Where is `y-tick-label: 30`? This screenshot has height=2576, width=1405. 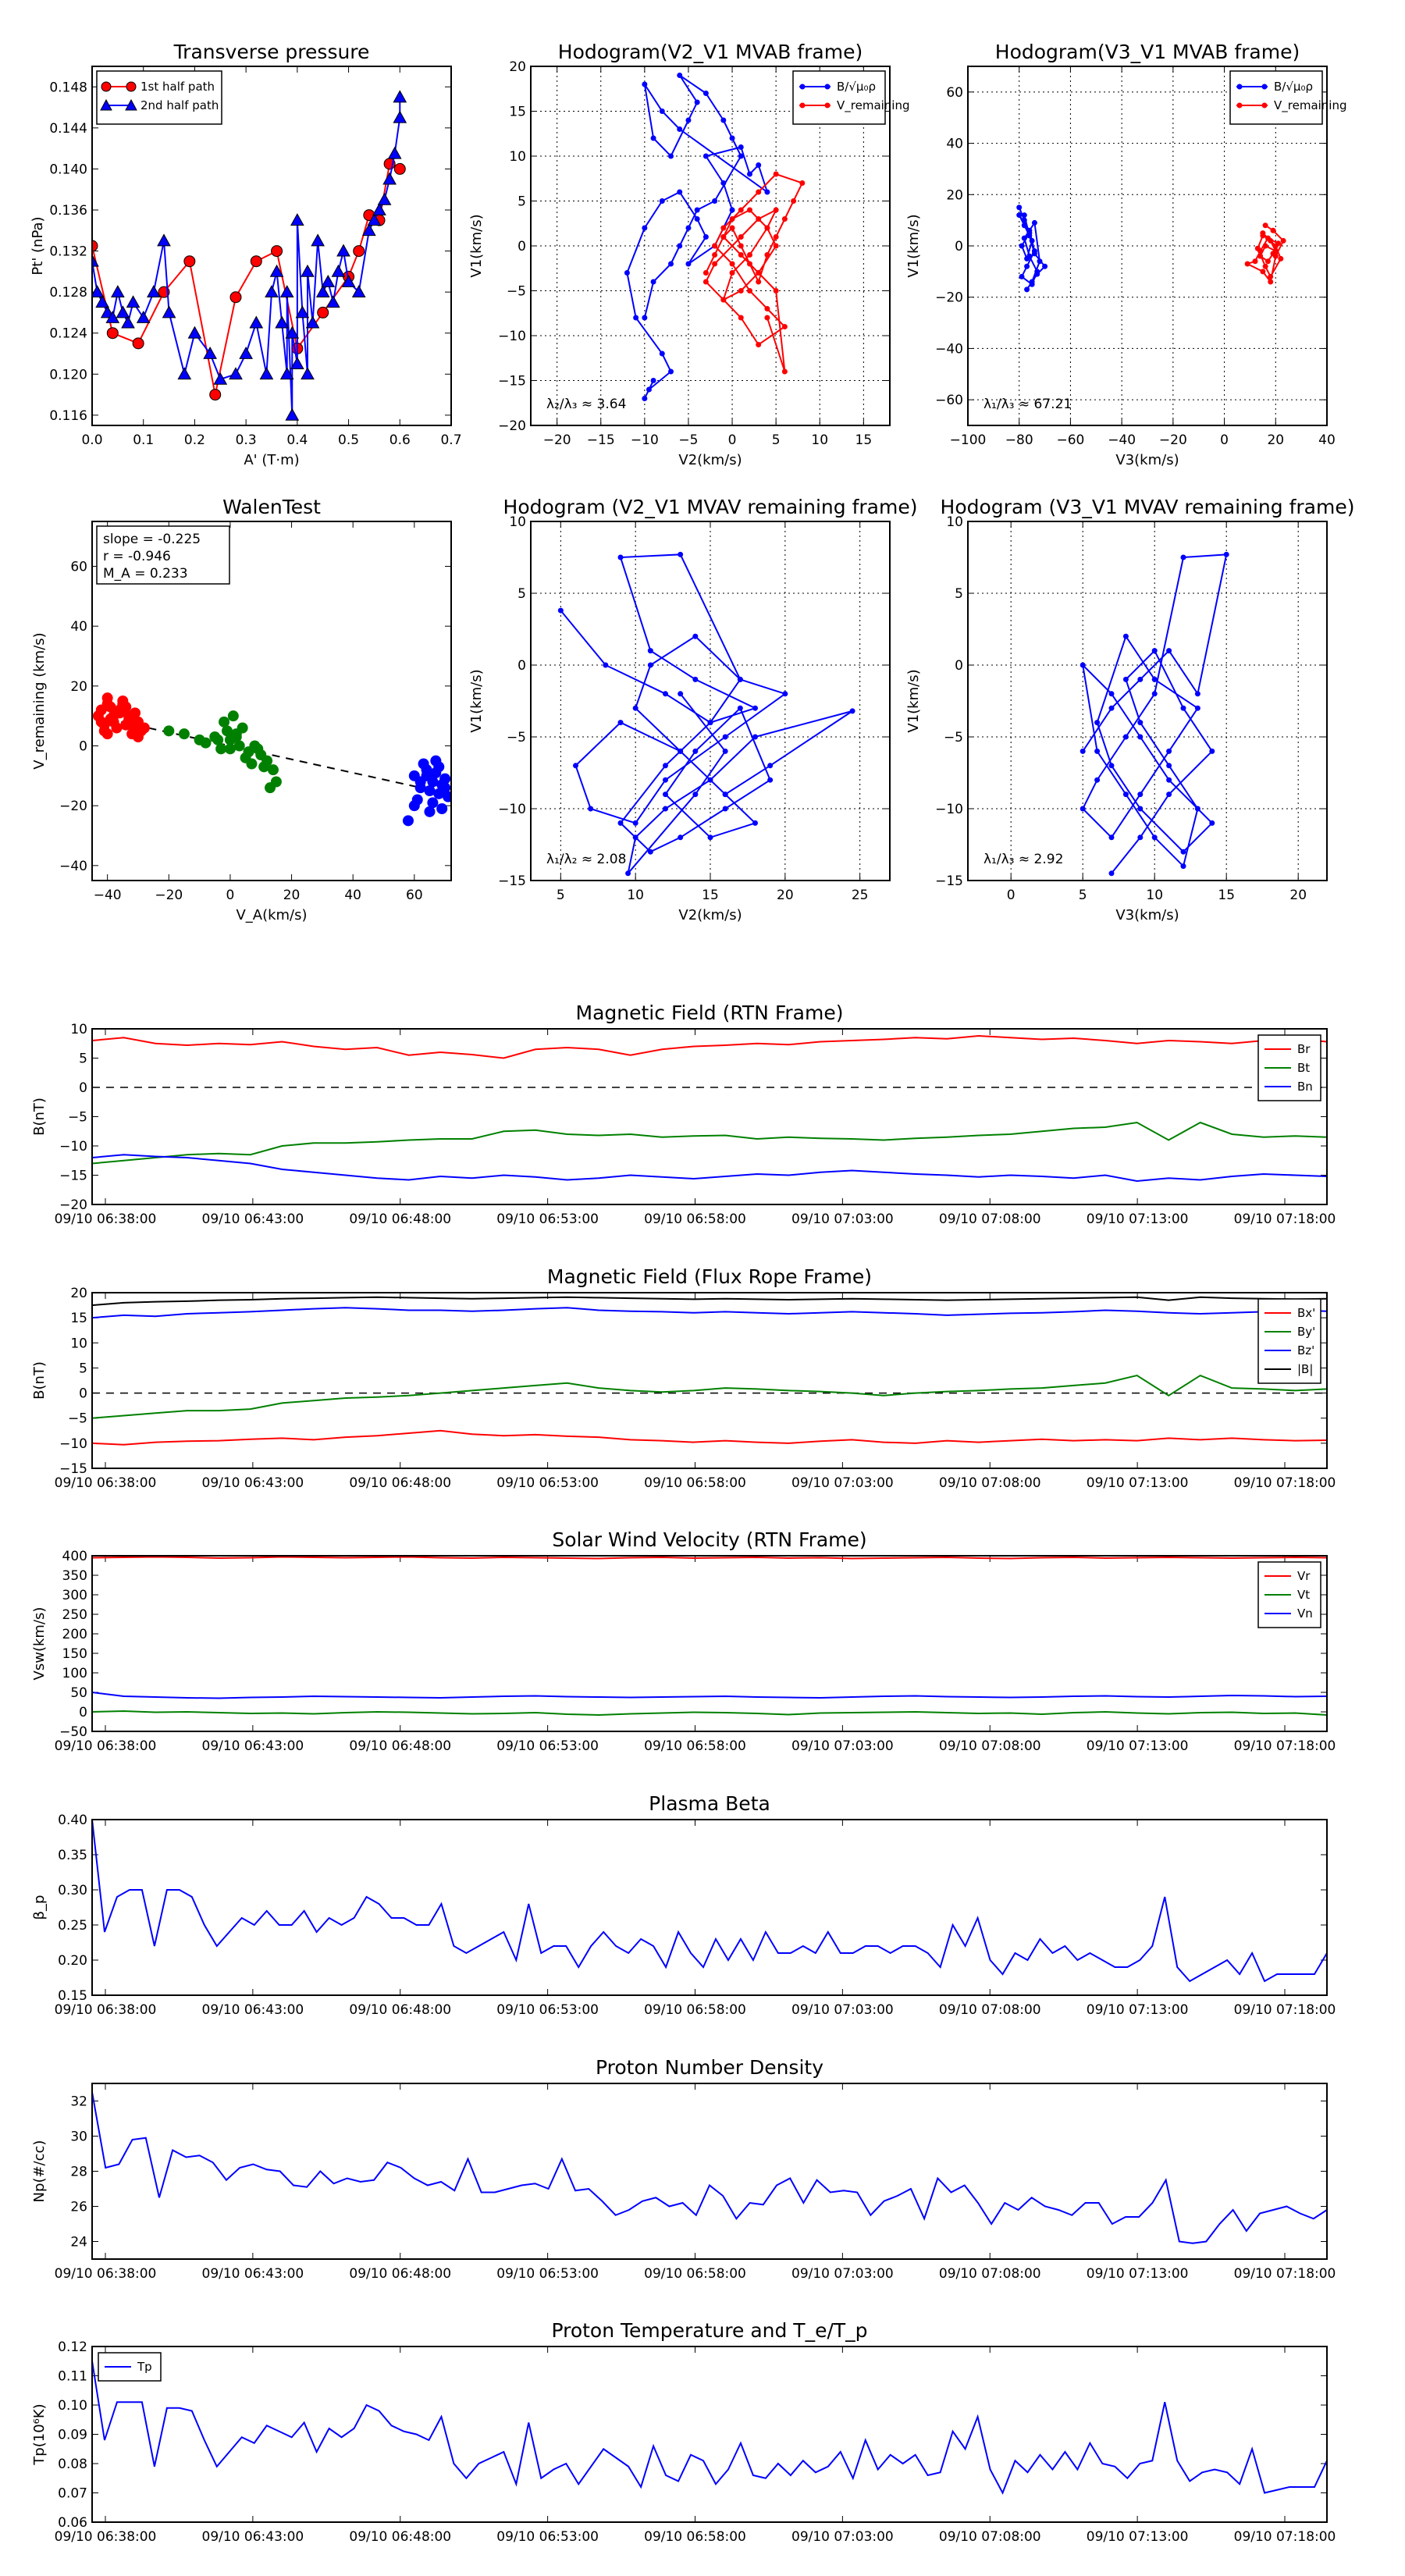
y-tick-label: 30 is located at coordinates (78, 2137).